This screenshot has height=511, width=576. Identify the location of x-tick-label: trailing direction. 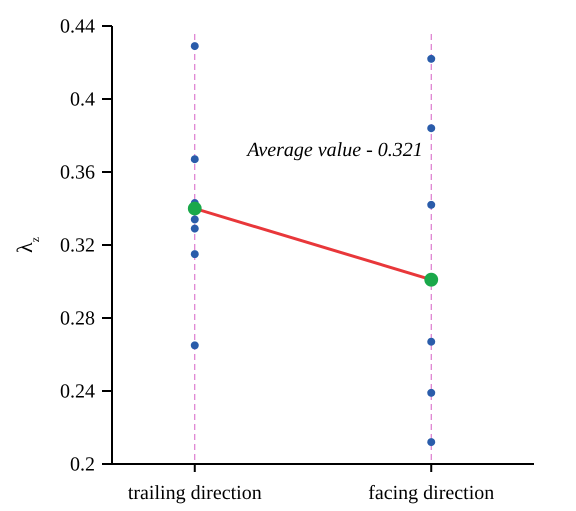
(195, 493).